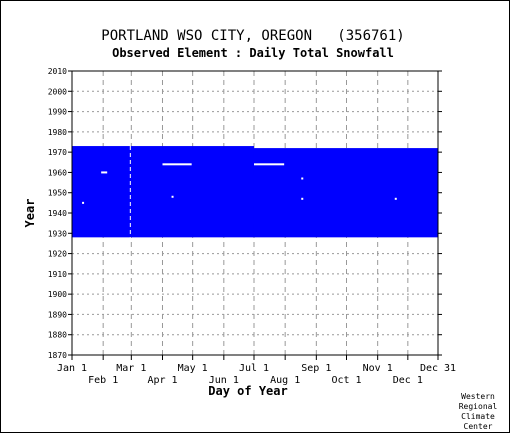  What do you see at coordinates (57, 112) in the screenshot?
I see `y-tick-label: 1990` at bounding box center [57, 112].